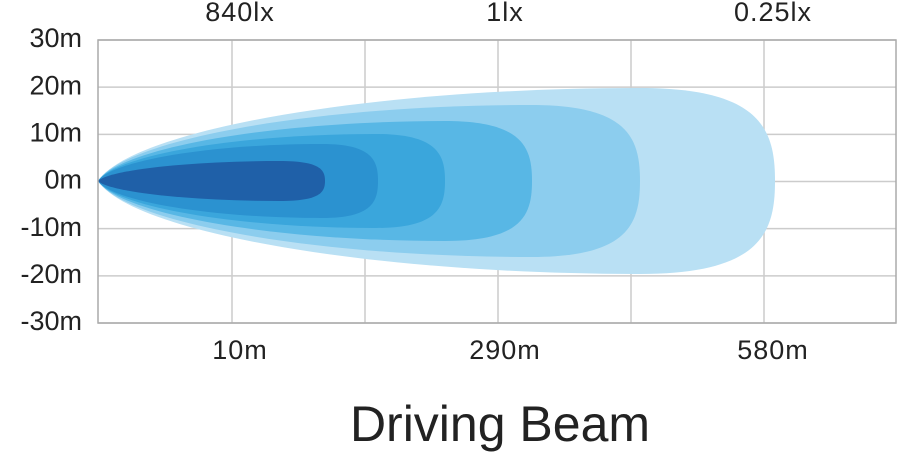  What do you see at coordinates (773, 13) in the screenshot?
I see `top-label: 0.25lx` at bounding box center [773, 13].